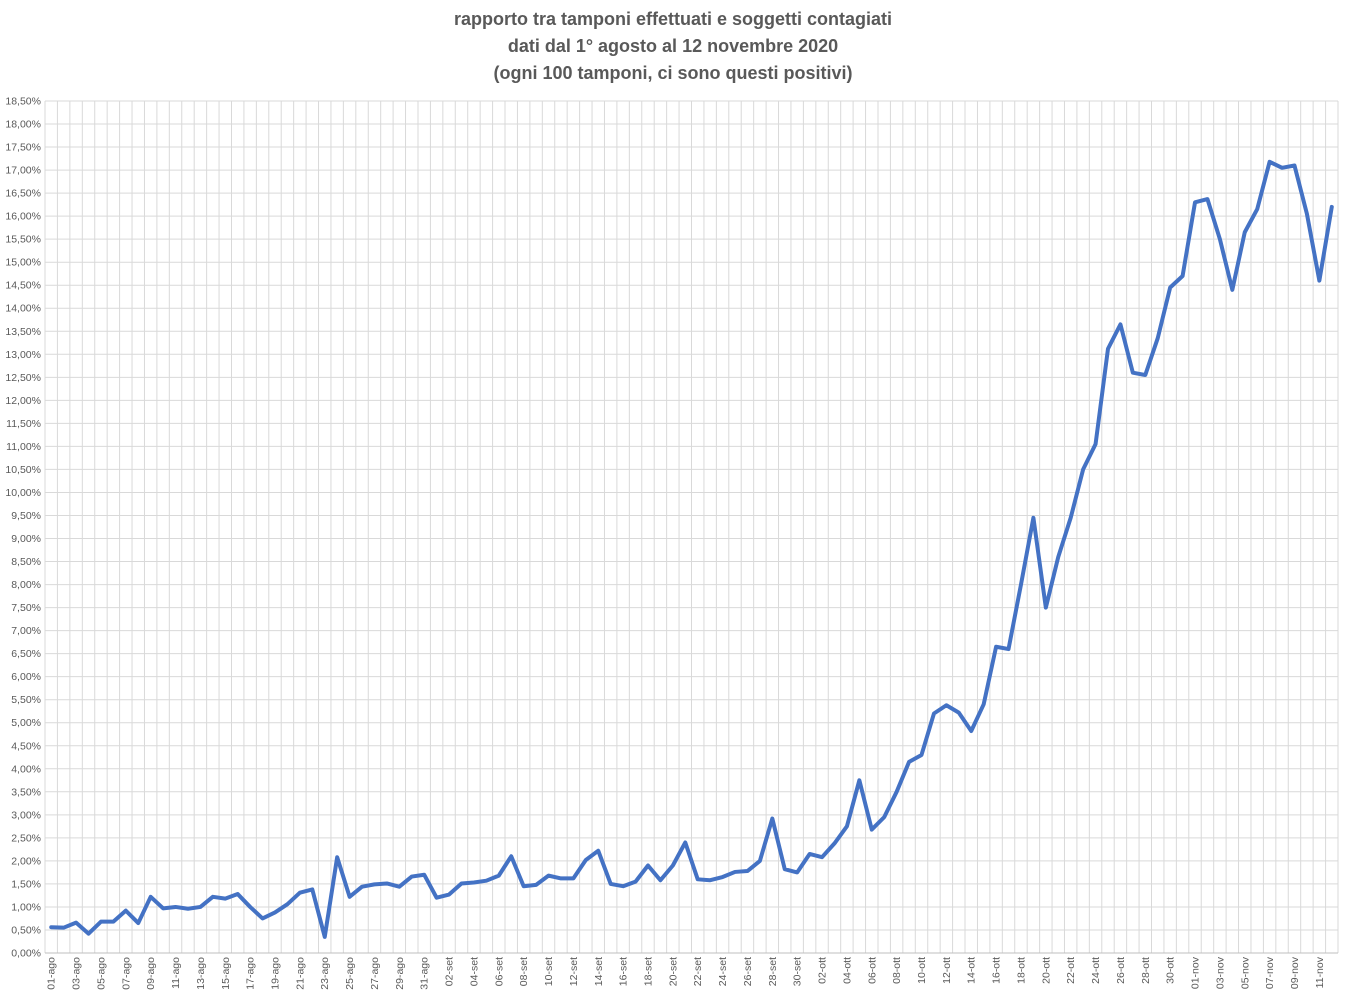 This screenshot has width=1346, height=1004. I want to click on y-tick-label: 5,50%, so click(26, 700).